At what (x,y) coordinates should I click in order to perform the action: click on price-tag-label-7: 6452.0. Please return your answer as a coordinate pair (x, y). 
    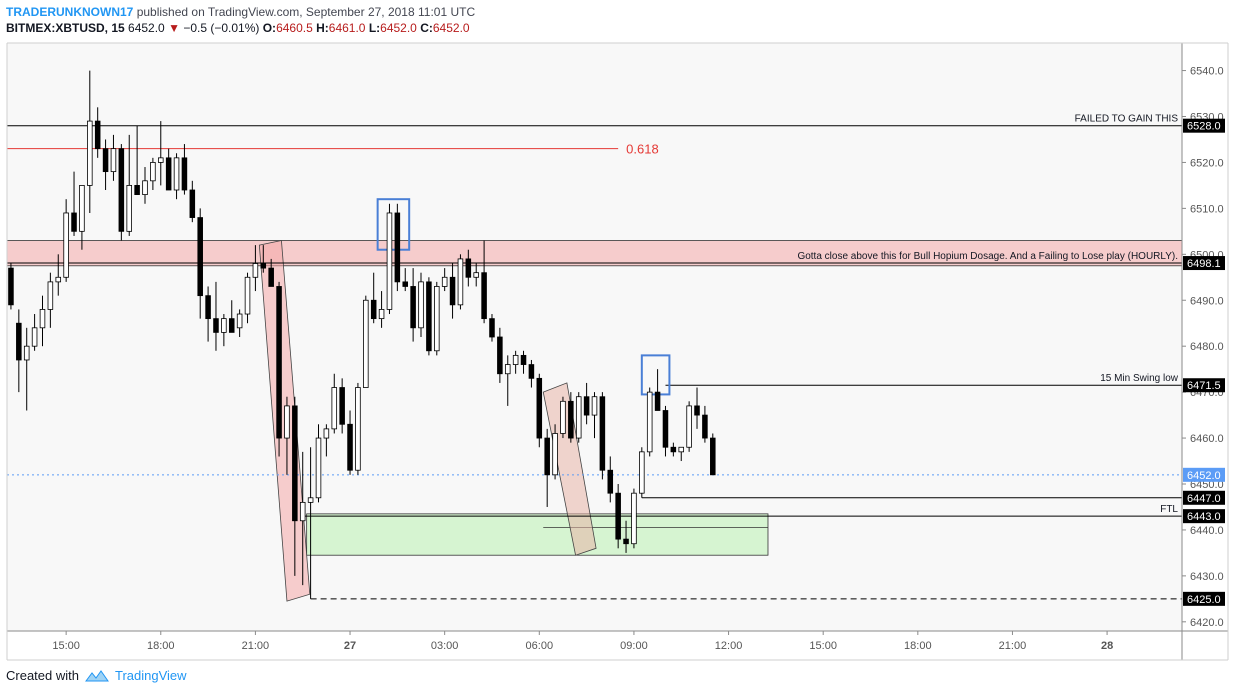
    Looking at the image, I should click on (1204, 476).